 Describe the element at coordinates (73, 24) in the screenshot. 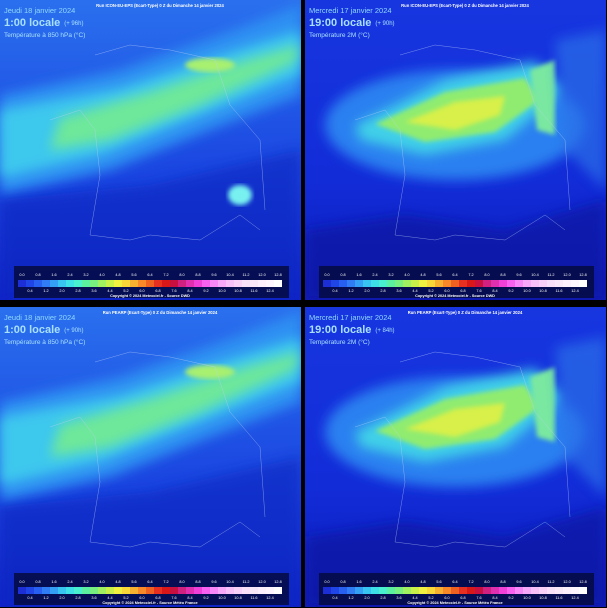

I see `lead-time: (+ 96h)` at that location.